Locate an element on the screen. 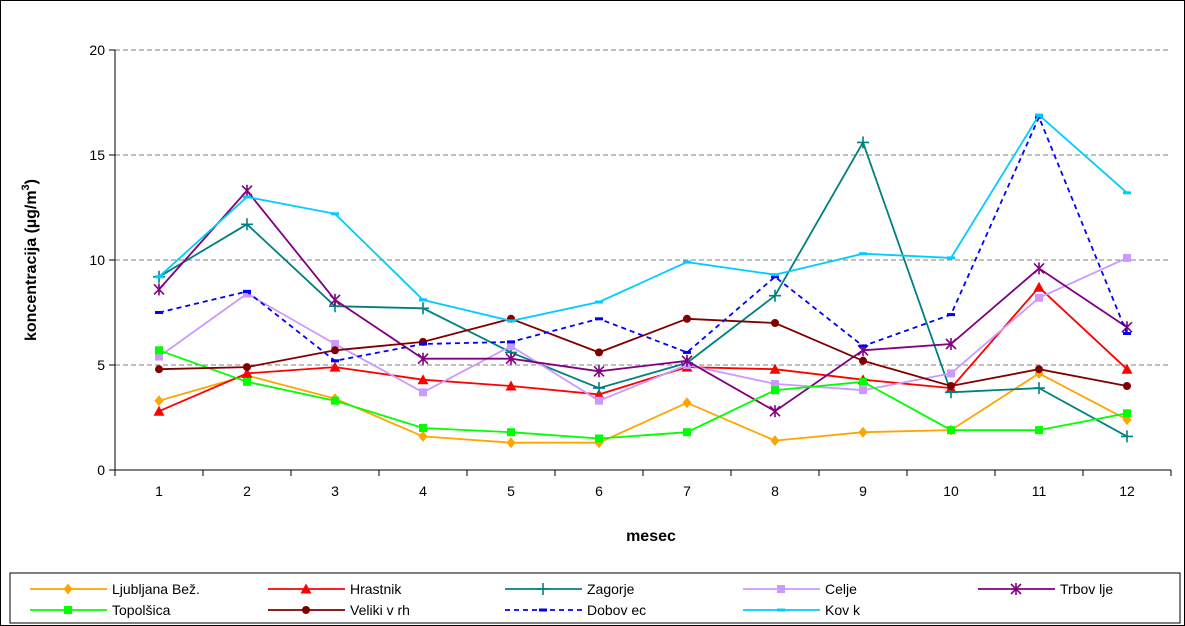 The width and height of the screenshot is (1185, 626). y-axis-title: koncentracija (µg/m3) is located at coordinates (30, 260).